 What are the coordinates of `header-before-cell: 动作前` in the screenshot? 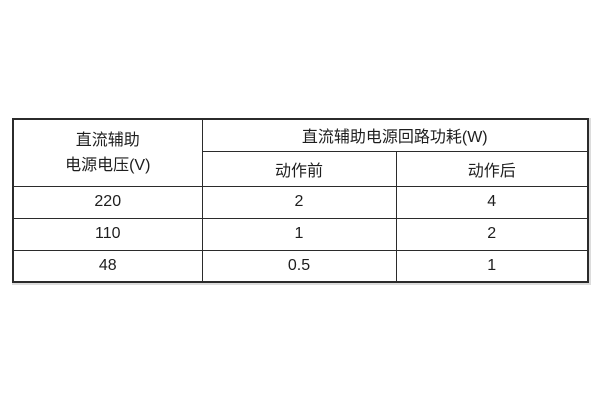 It's located at (299, 168).